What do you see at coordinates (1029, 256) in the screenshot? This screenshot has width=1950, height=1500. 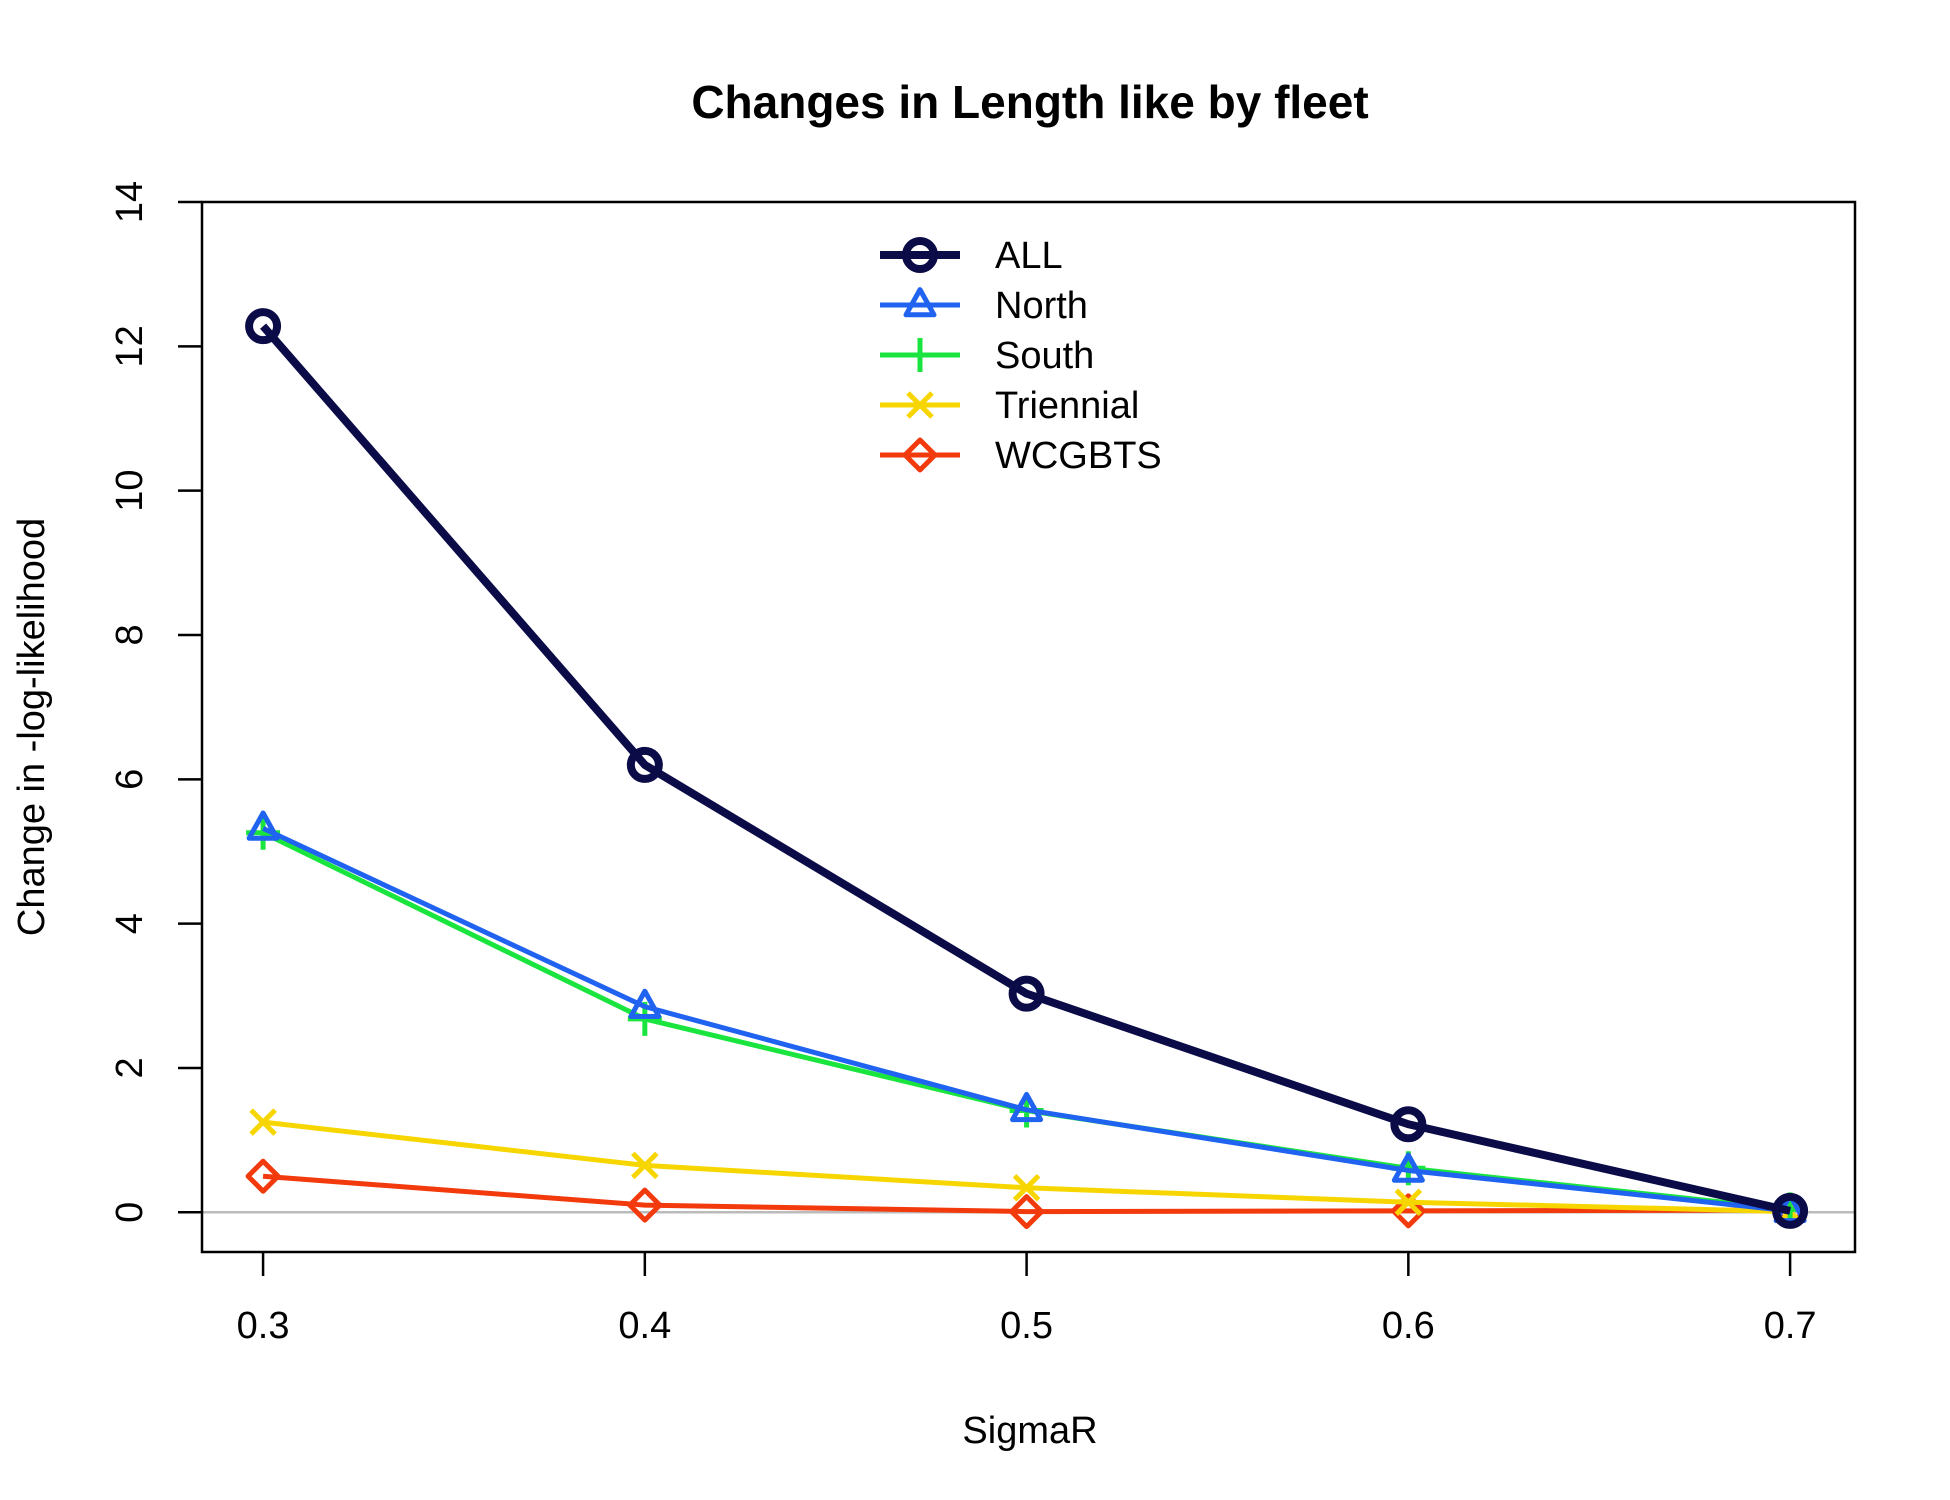 I see `legend-label-all: ALL` at bounding box center [1029, 256].